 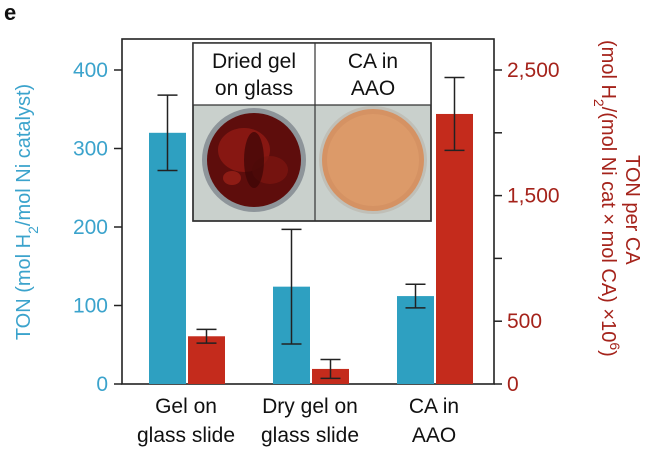 What do you see at coordinates (24, 287) in the screenshot?
I see `left-axis-title-part1: TON (mol H` at bounding box center [24, 287].